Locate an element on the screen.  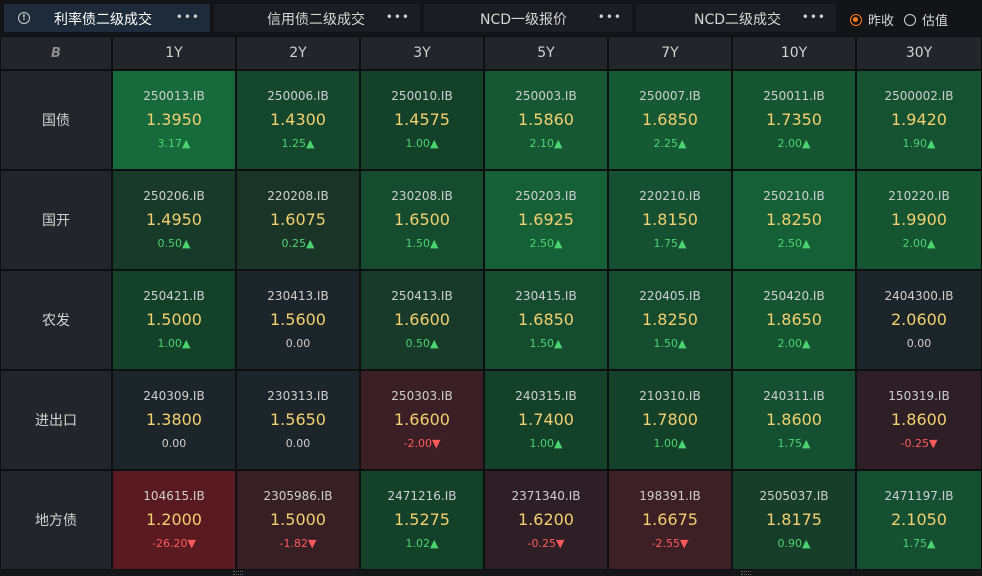
quote-cell: 230415.IB 1.6850 1.50▲ is located at coordinates (546, 320).